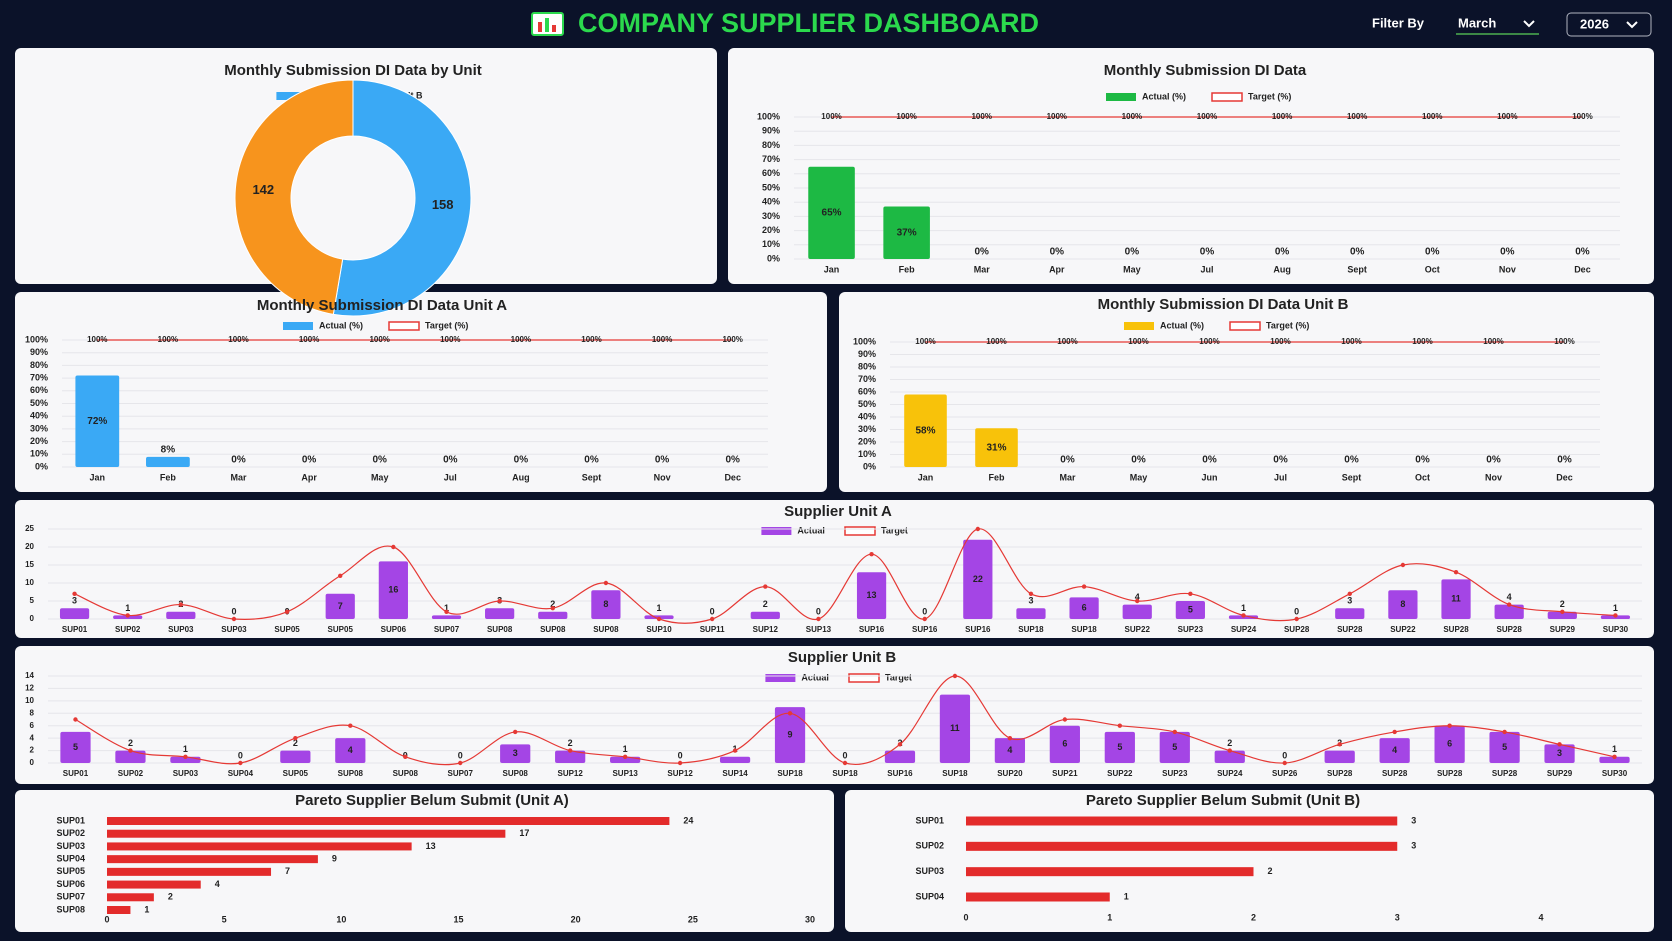 The image size is (1672, 941). I want to click on year-select: 2026, so click(1609, 24).